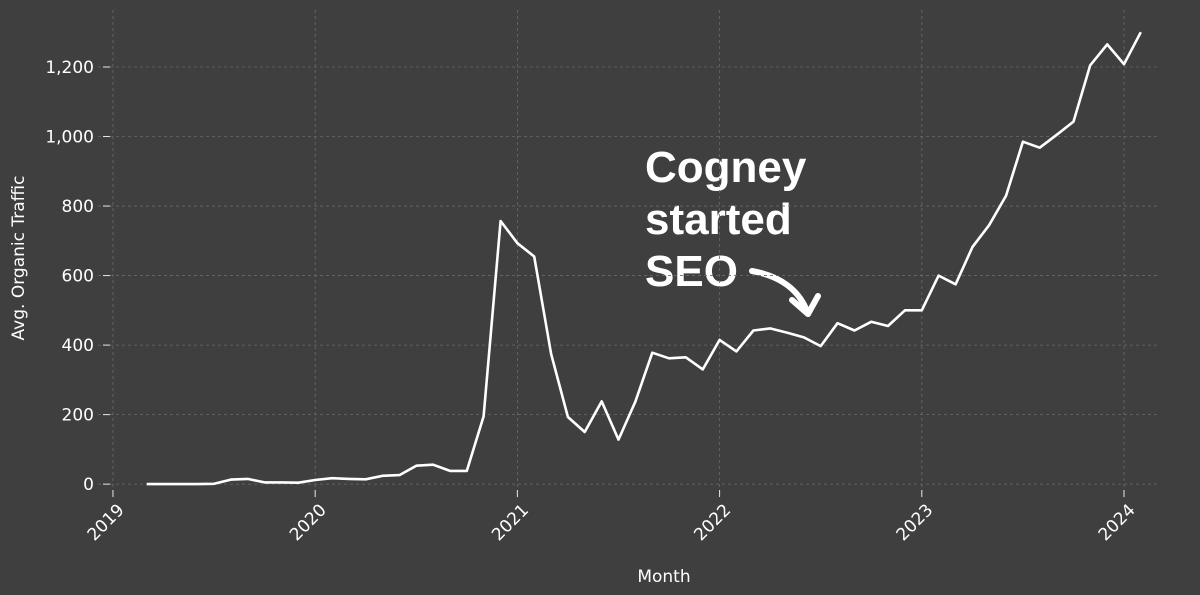  I want to click on x-tick-label: 2021, so click(510, 522).